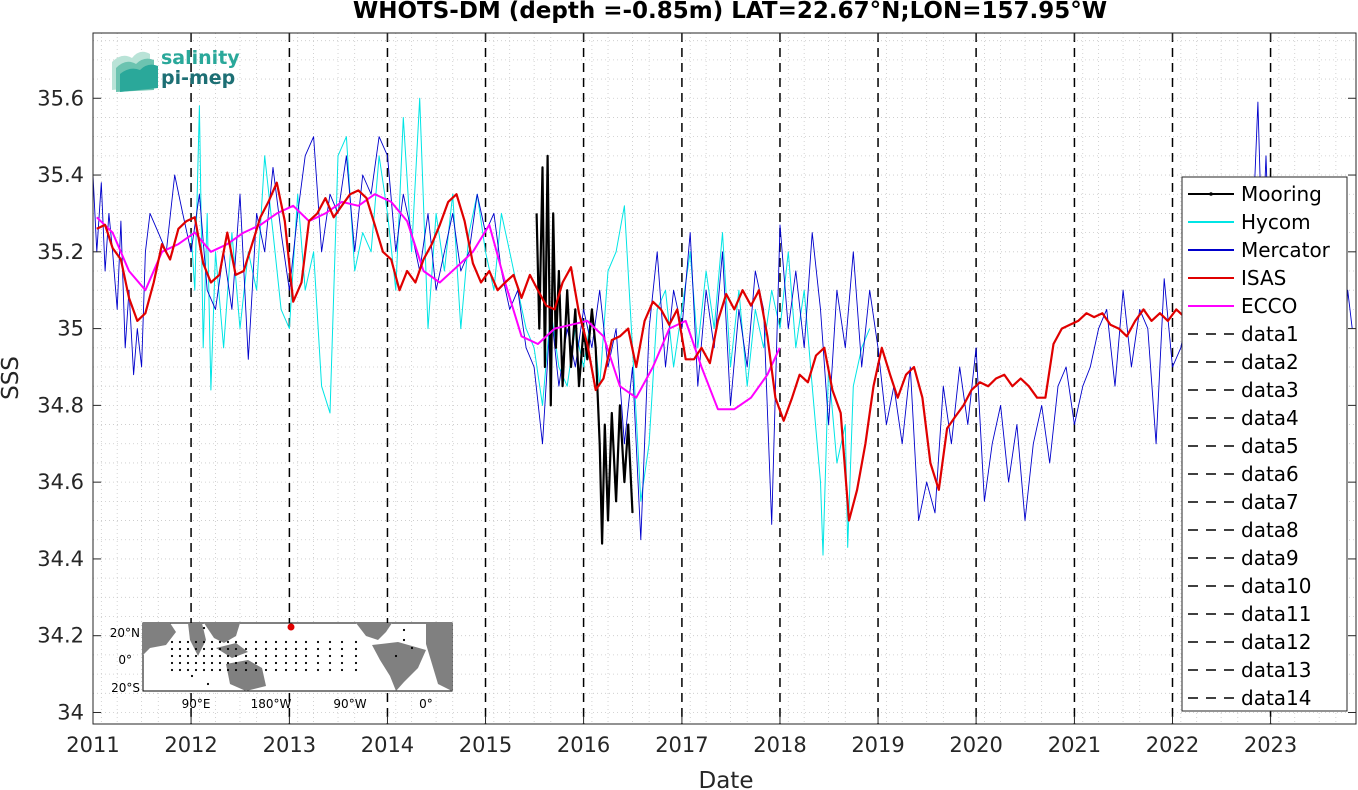  What do you see at coordinates (1259, 250) in the screenshot?
I see `legend-item-mercator: Mercator` at bounding box center [1259, 250].